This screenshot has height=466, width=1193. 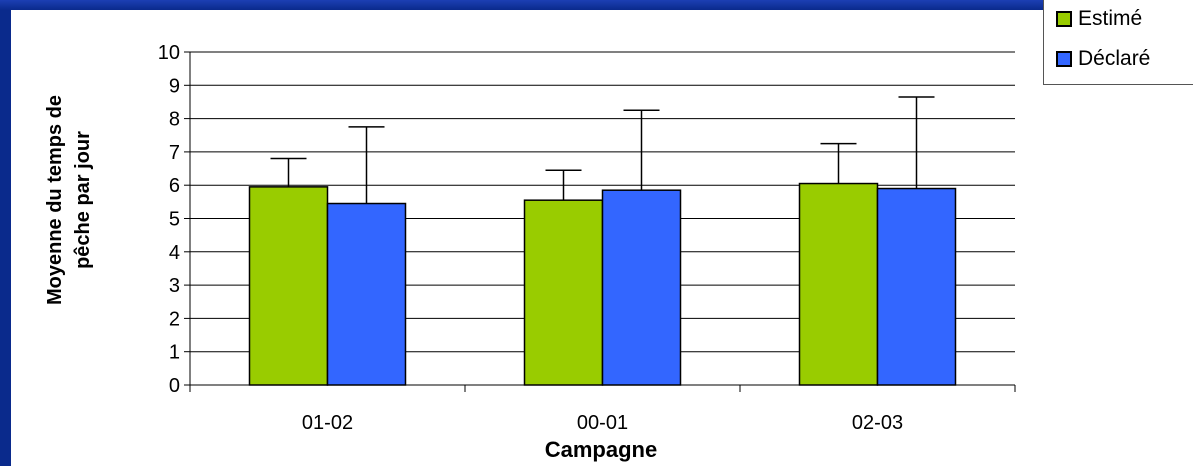 I want to click on y-tick-label: 6, so click(x=174, y=186).